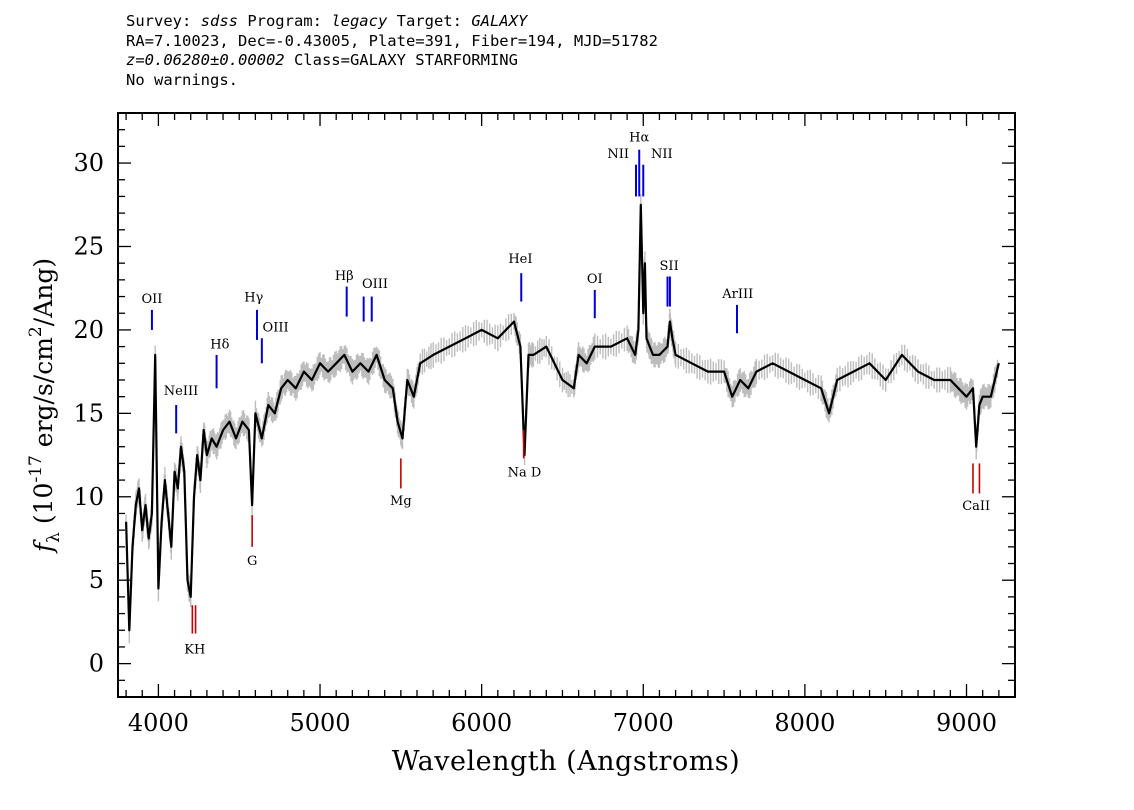  I want to click on y-tick-label: 0, so click(96, 664).